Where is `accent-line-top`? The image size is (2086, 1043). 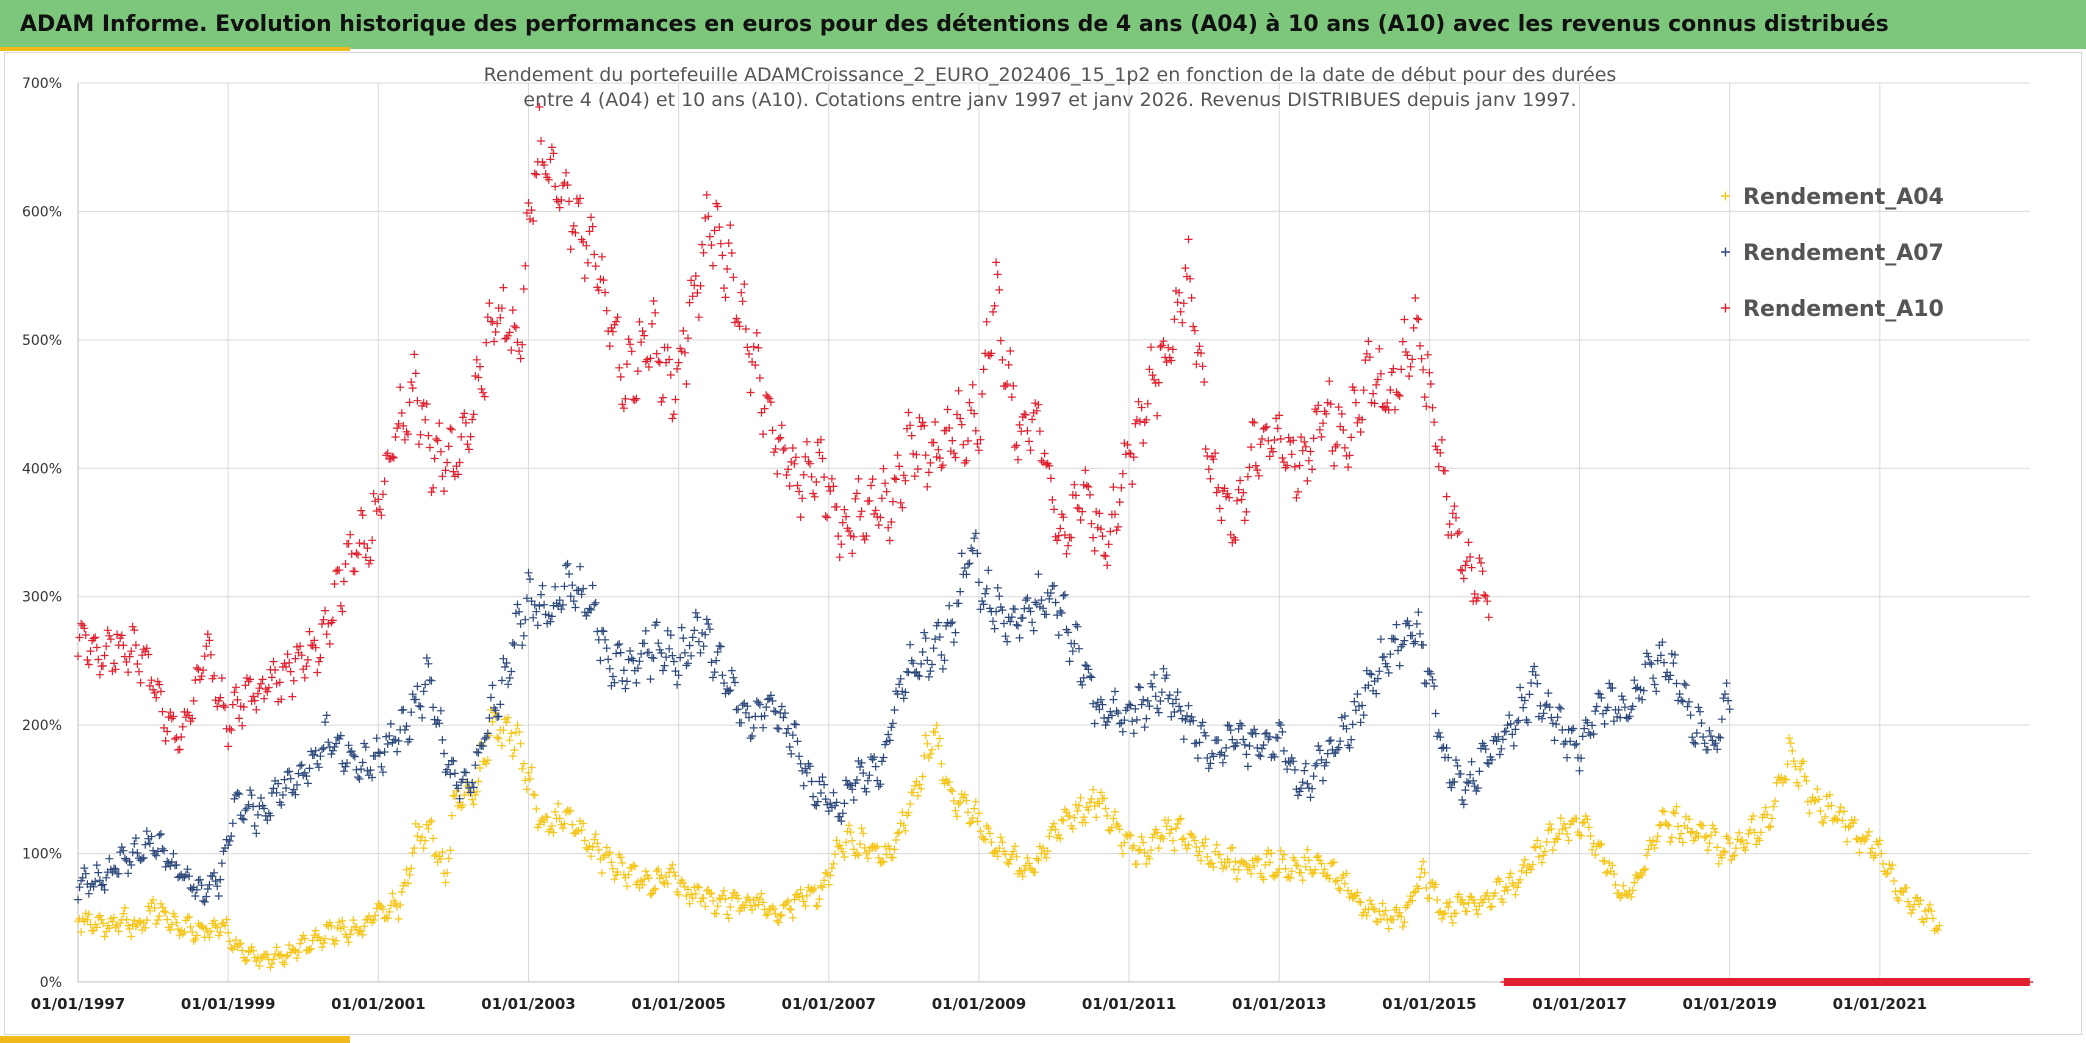 accent-line-top is located at coordinates (175, 49).